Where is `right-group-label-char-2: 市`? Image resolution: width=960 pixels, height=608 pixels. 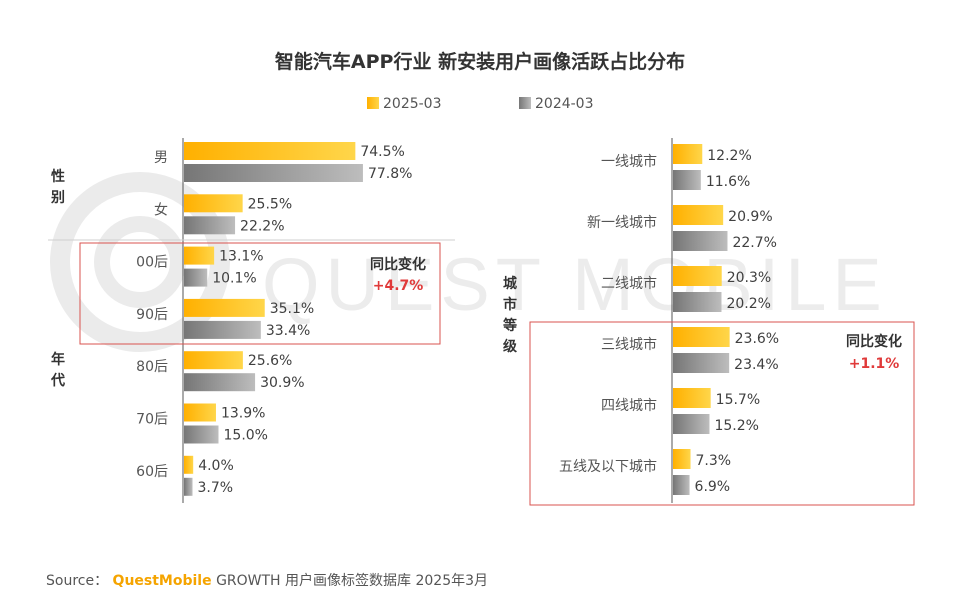
right-group-label-char-2: 市 is located at coordinates (510, 304).